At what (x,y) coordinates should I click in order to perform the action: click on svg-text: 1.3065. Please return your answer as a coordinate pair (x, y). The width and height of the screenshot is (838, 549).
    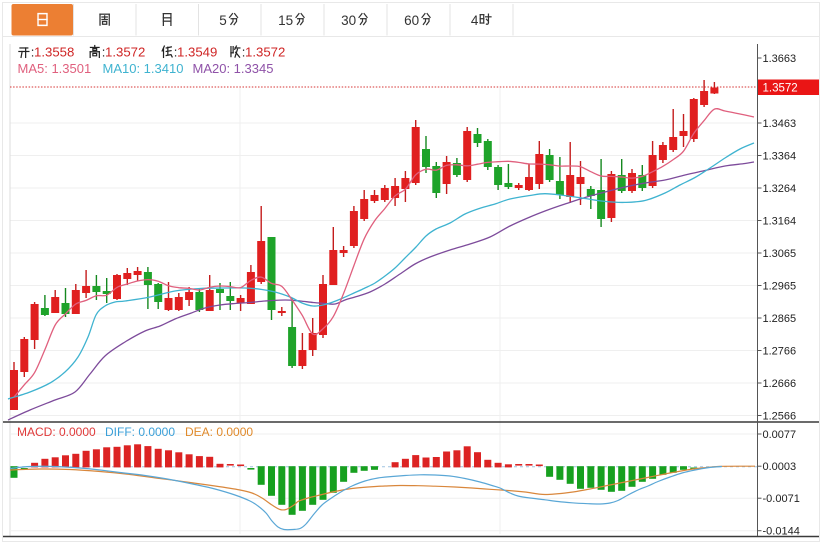
    Looking at the image, I should click on (780, 254).